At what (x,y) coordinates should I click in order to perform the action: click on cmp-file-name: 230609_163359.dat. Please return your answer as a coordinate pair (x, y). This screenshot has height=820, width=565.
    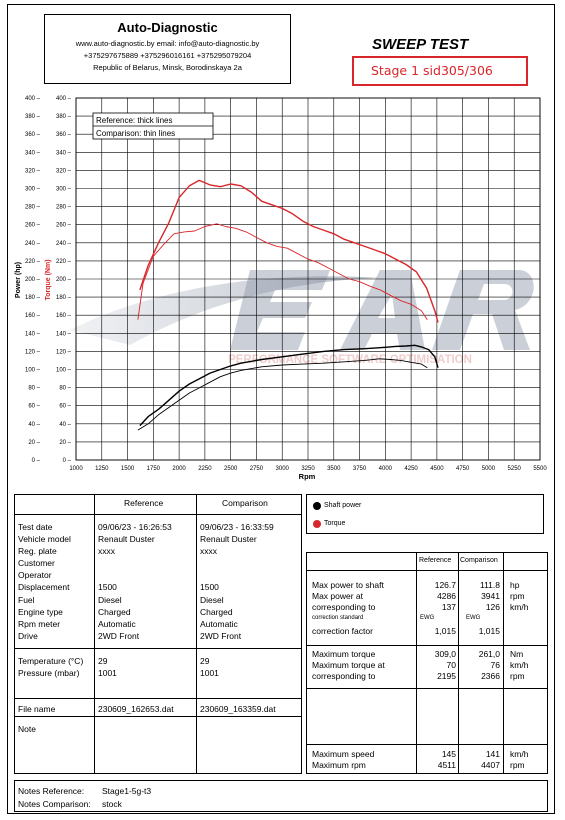
    Looking at the image, I should click on (238, 709).